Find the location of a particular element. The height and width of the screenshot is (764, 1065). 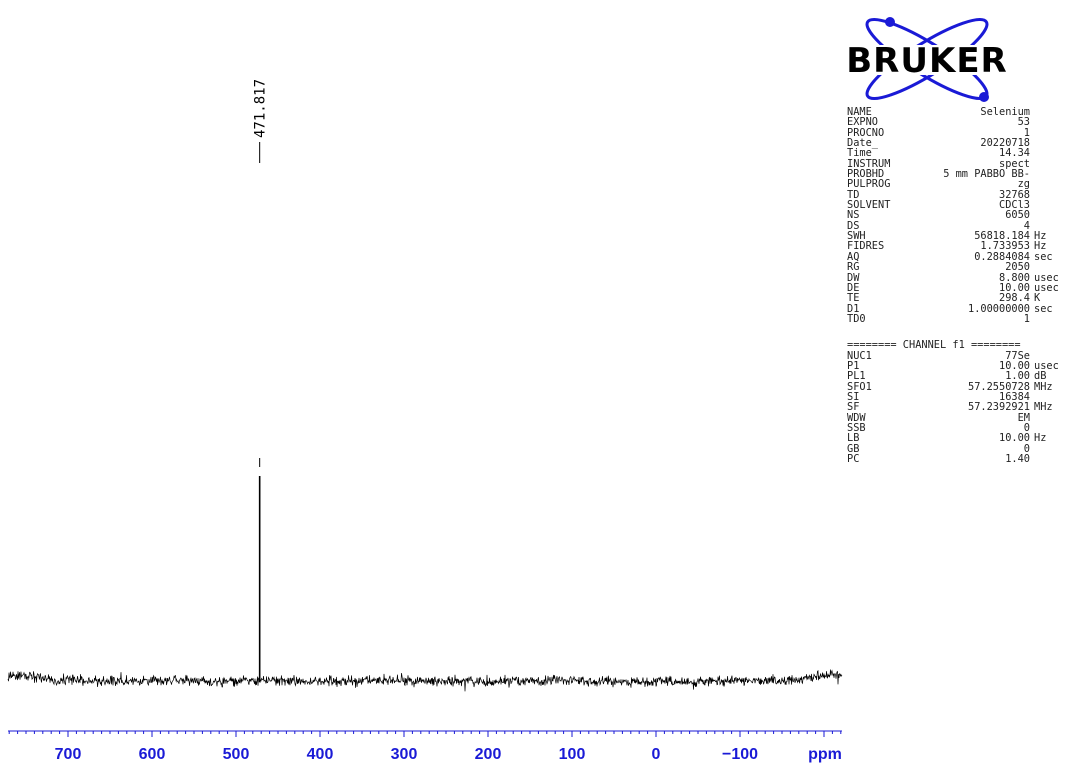

parameter-key: GB is located at coordinates (853, 448).